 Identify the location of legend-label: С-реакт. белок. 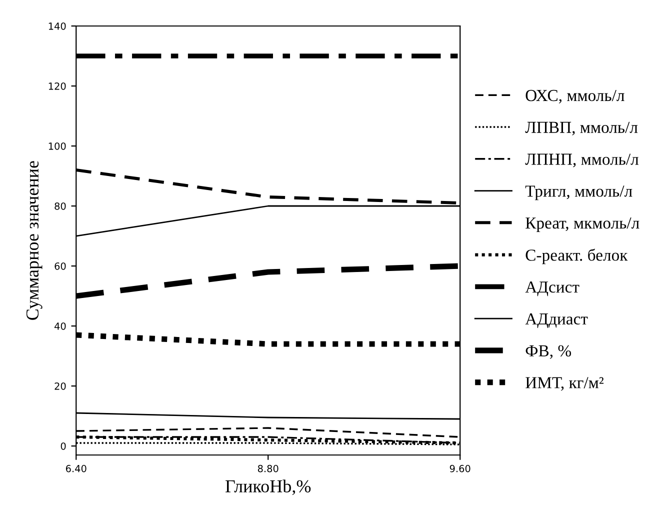
(577, 256).